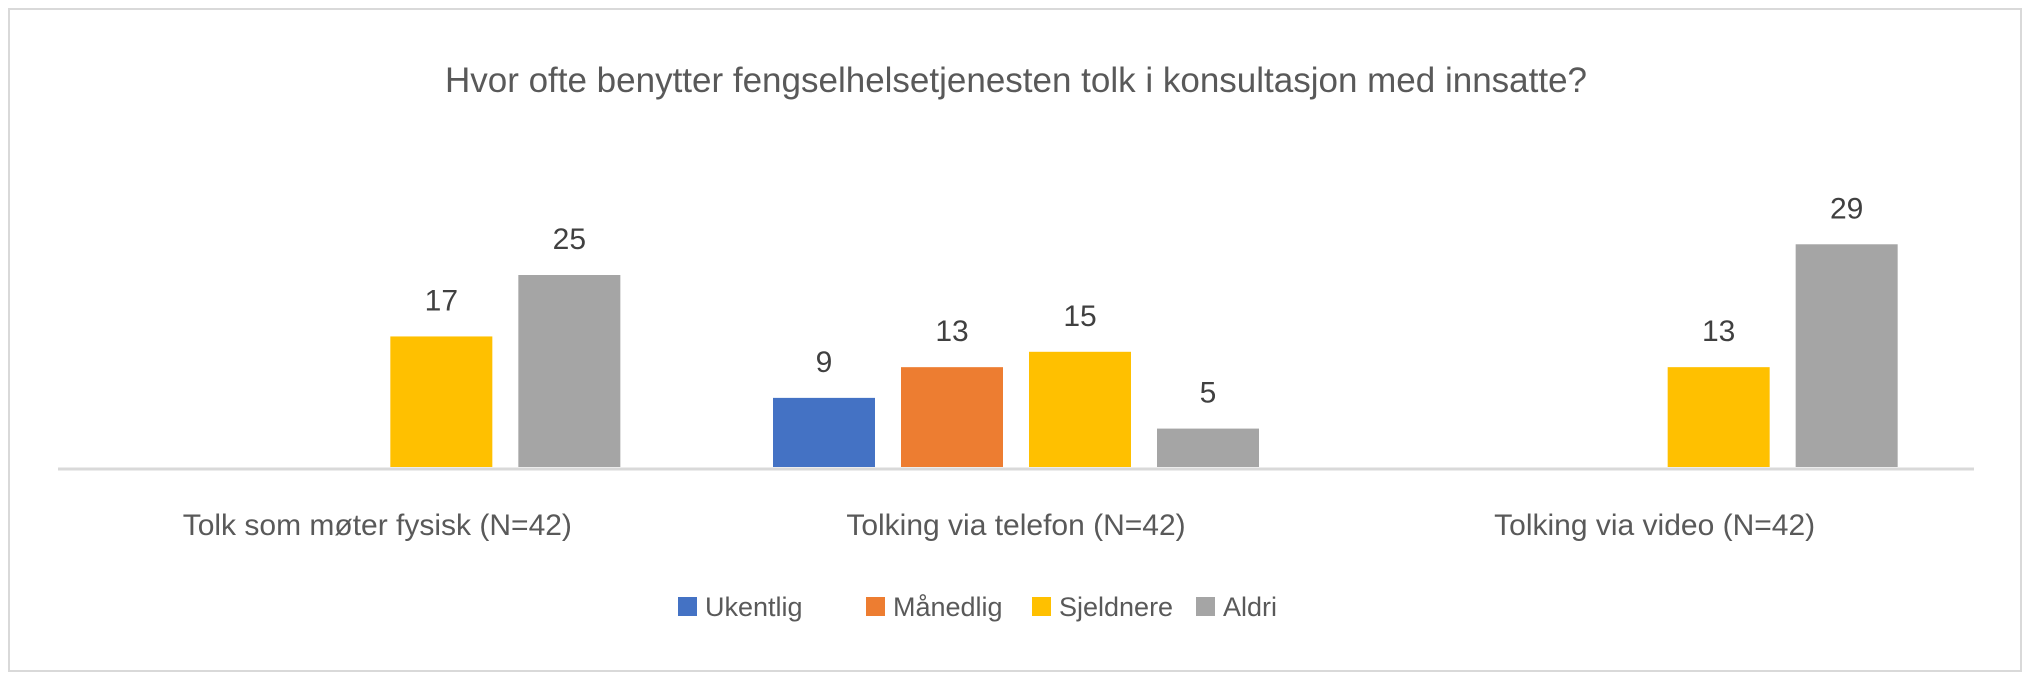 The height and width of the screenshot is (682, 2032). What do you see at coordinates (952, 417) in the screenshot?
I see `bar-månedlig` at bounding box center [952, 417].